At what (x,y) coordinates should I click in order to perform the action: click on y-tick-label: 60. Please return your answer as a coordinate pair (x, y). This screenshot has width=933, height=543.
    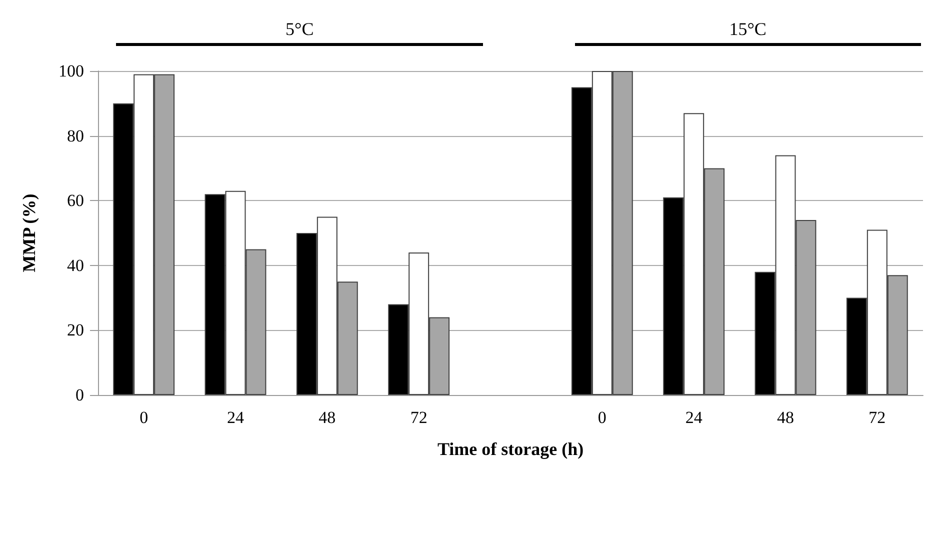
    Looking at the image, I should click on (75, 200).